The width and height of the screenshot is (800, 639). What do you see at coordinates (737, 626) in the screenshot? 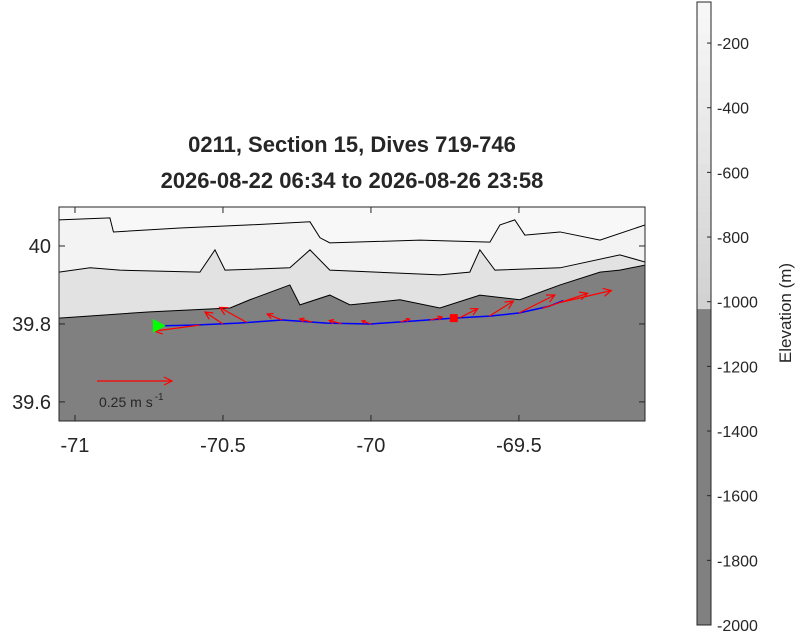
I see `colorbar-tick-label: -2000` at bounding box center [737, 626].